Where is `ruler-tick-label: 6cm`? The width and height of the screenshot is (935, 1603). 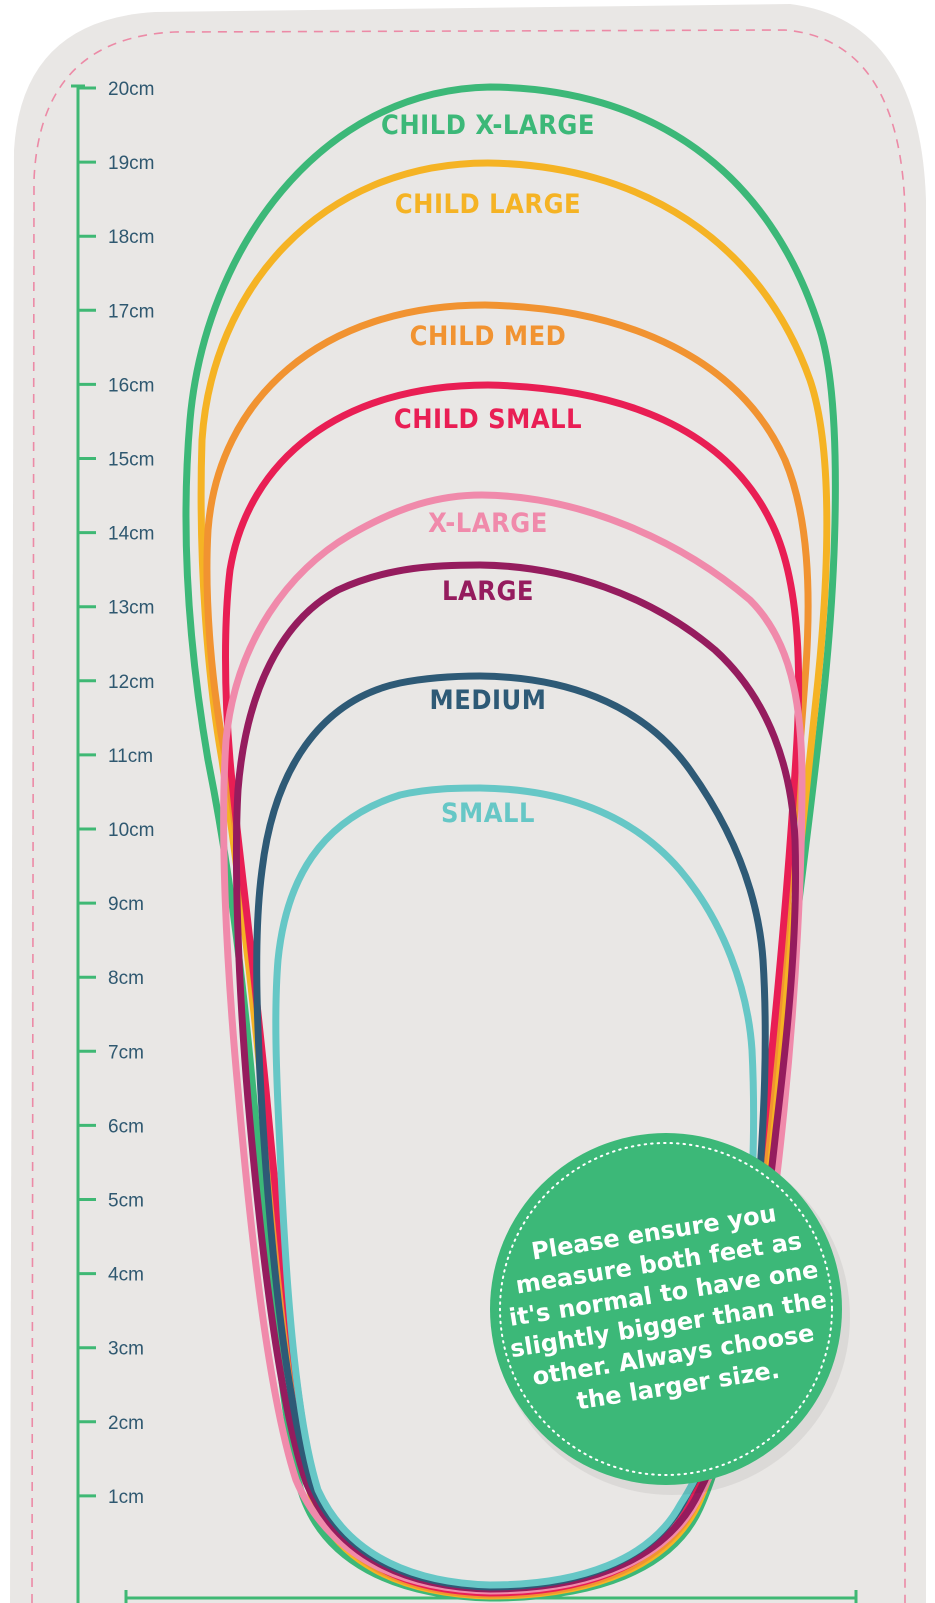 ruler-tick-label: 6cm is located at coordinates (126, 1126).